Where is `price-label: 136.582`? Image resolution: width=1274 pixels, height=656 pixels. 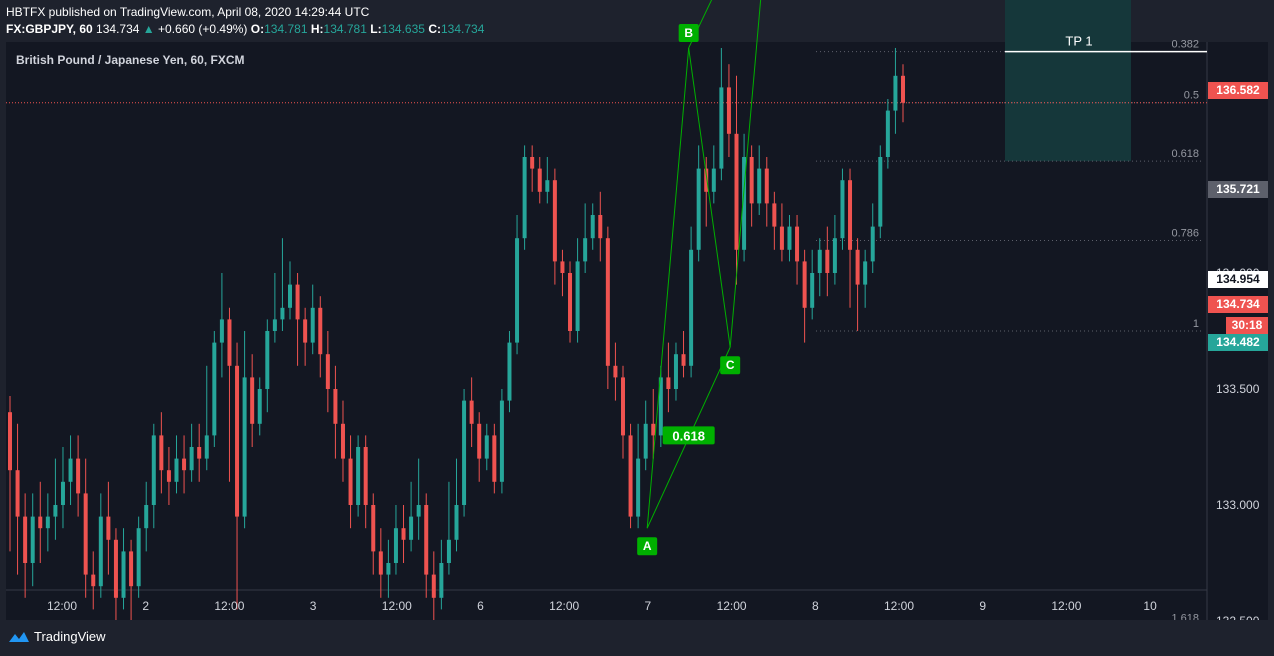
price-label: 136.582 is located at coordinates (1238, 90).